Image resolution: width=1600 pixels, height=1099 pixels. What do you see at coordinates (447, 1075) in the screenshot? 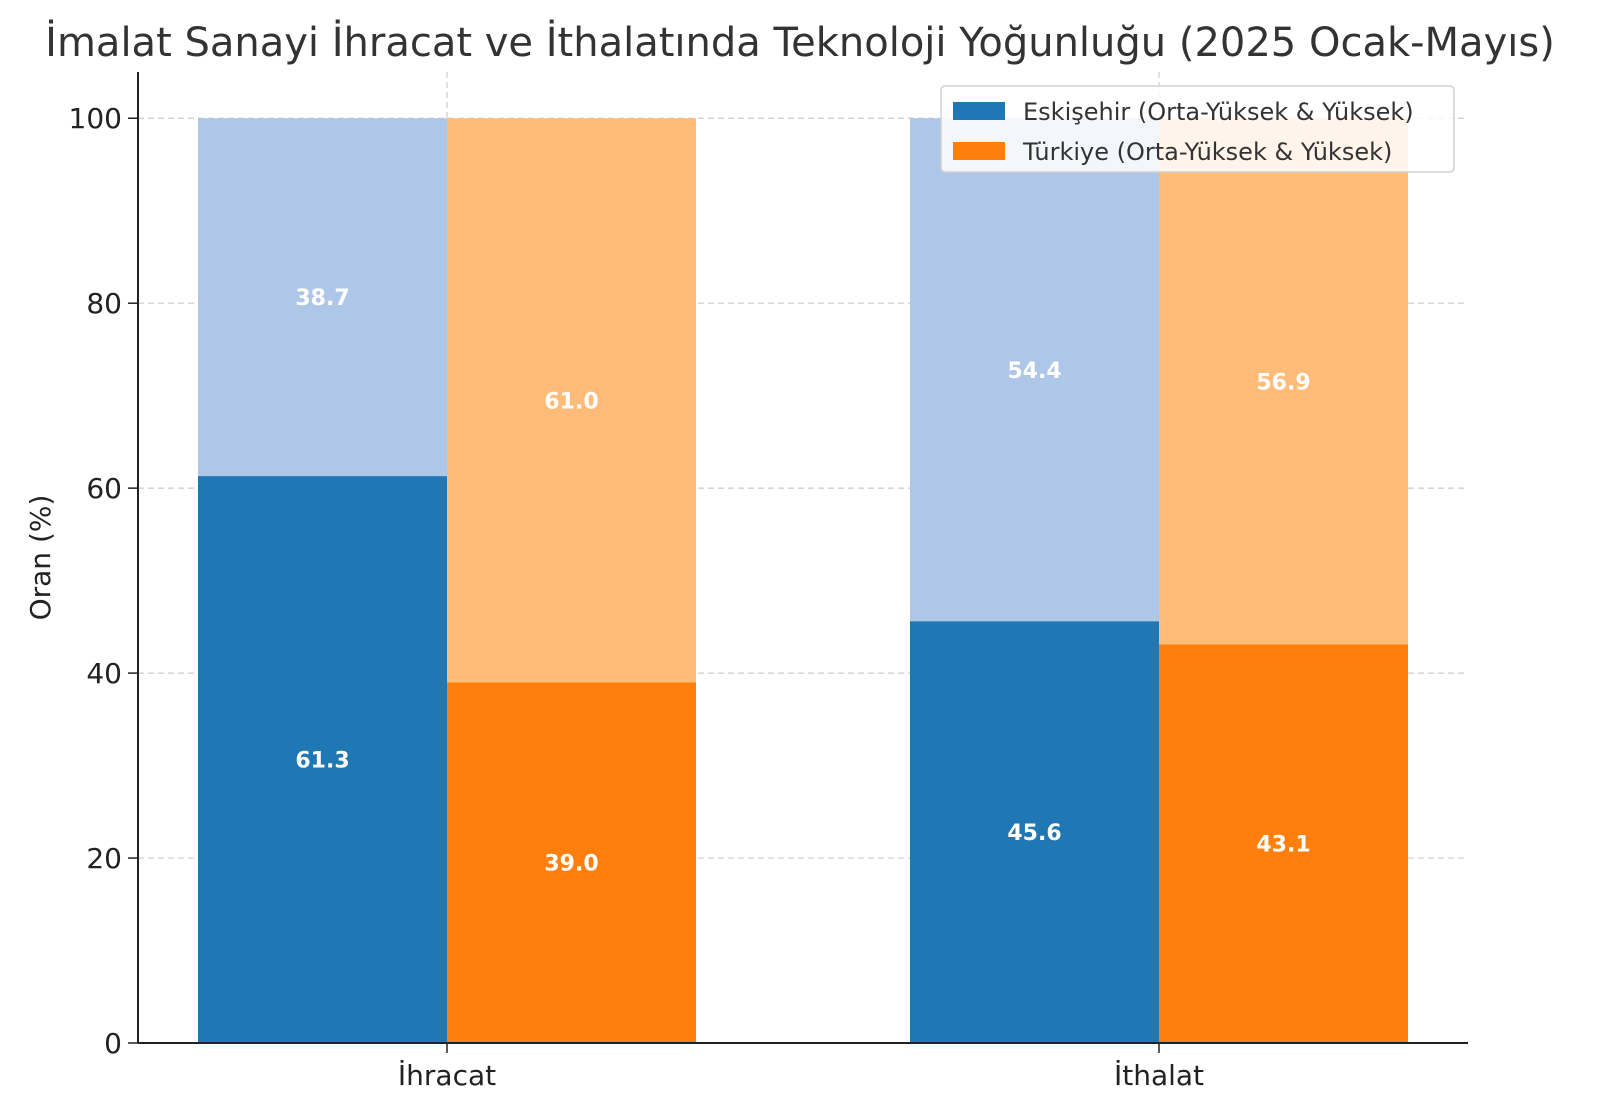
I see `x-tick-label: İhracat` at bounding box center [447, 1075].